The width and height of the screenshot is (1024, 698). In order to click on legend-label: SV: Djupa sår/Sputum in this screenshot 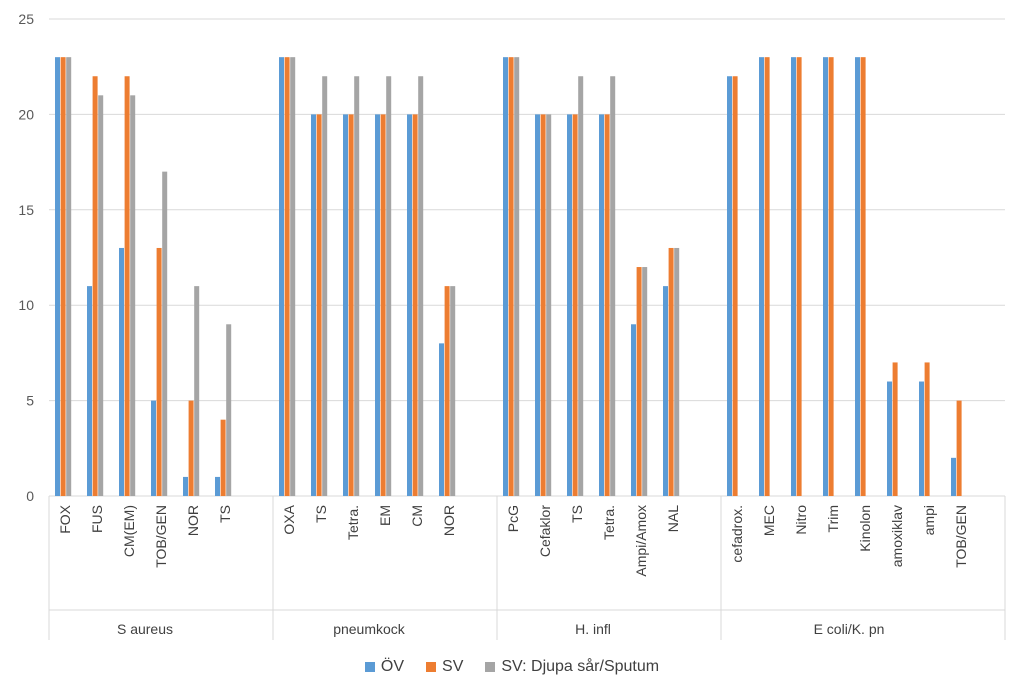, I will do `click(580, 666)`.